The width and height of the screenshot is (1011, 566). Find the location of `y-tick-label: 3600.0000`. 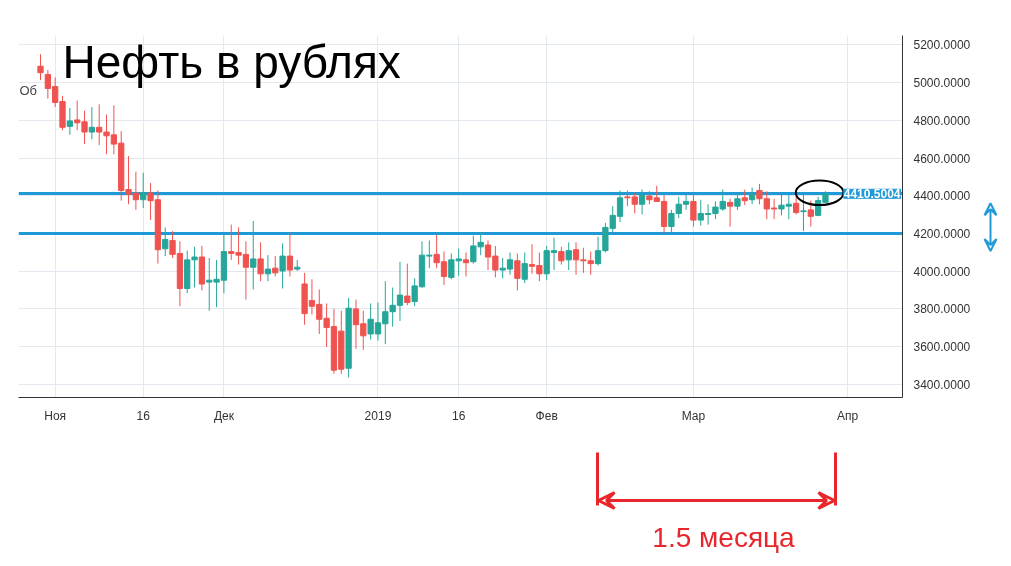

y-tick-label: 3600.0000 is located at coordinates (942, 347).